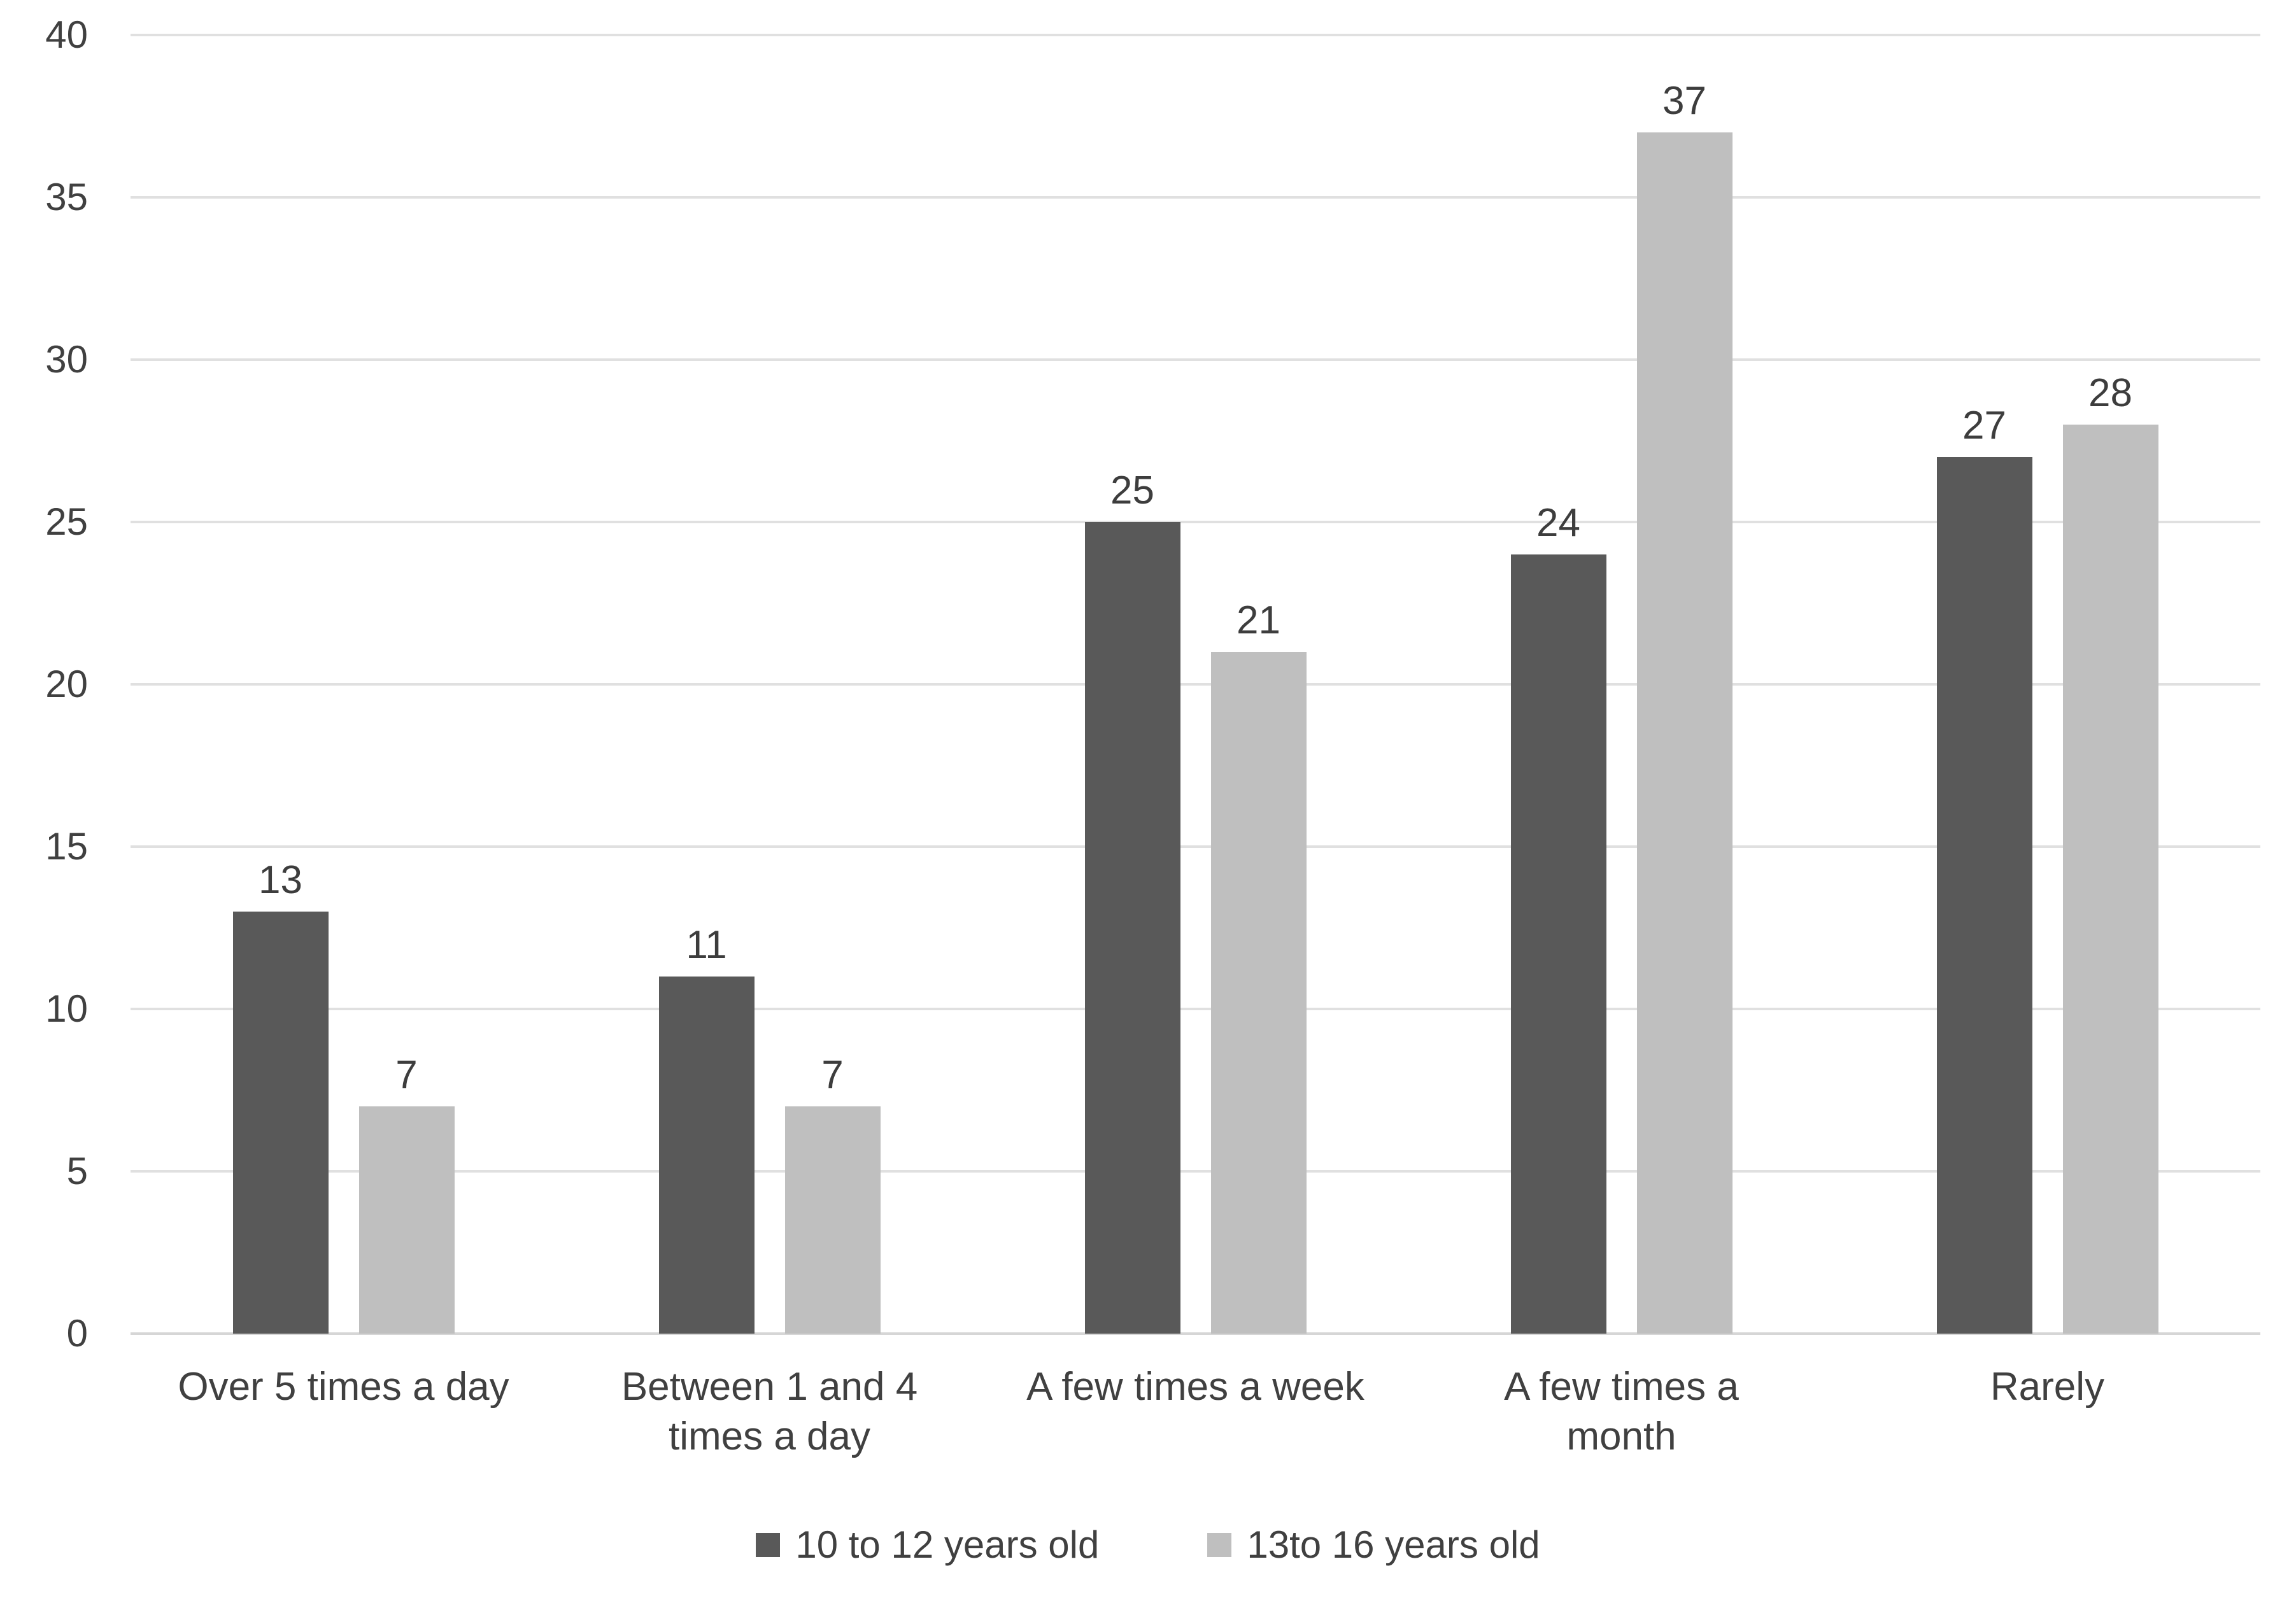 This screenshot has width=2296, height=1615. I want to click on bar-group: 11 7, so click(769, 685).